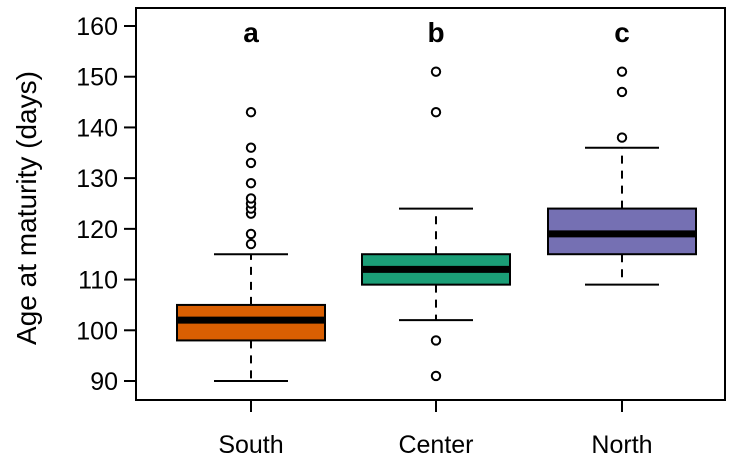 This screenshot has height=466, width=734. Describe the element at coordinates (106, 204) in the screenshot. I see `y-axis: 90 100 110 120 130 140 150 160` at that location.